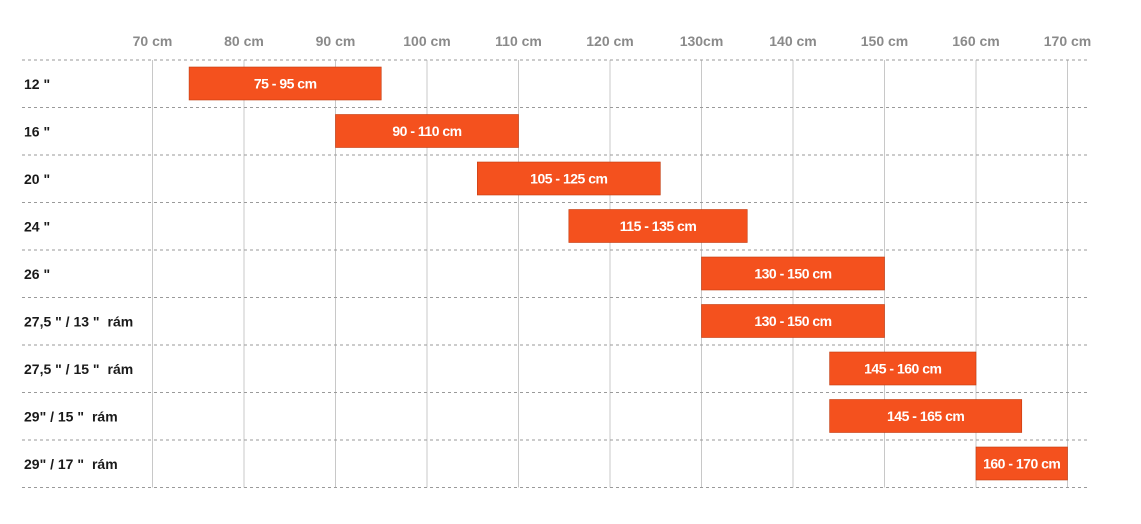 This screenshot has height=524, width=1141. Describe the element at coordinates (1067, 41) in the screenshot. I see `x-tick-label: 170 cm` at that location.